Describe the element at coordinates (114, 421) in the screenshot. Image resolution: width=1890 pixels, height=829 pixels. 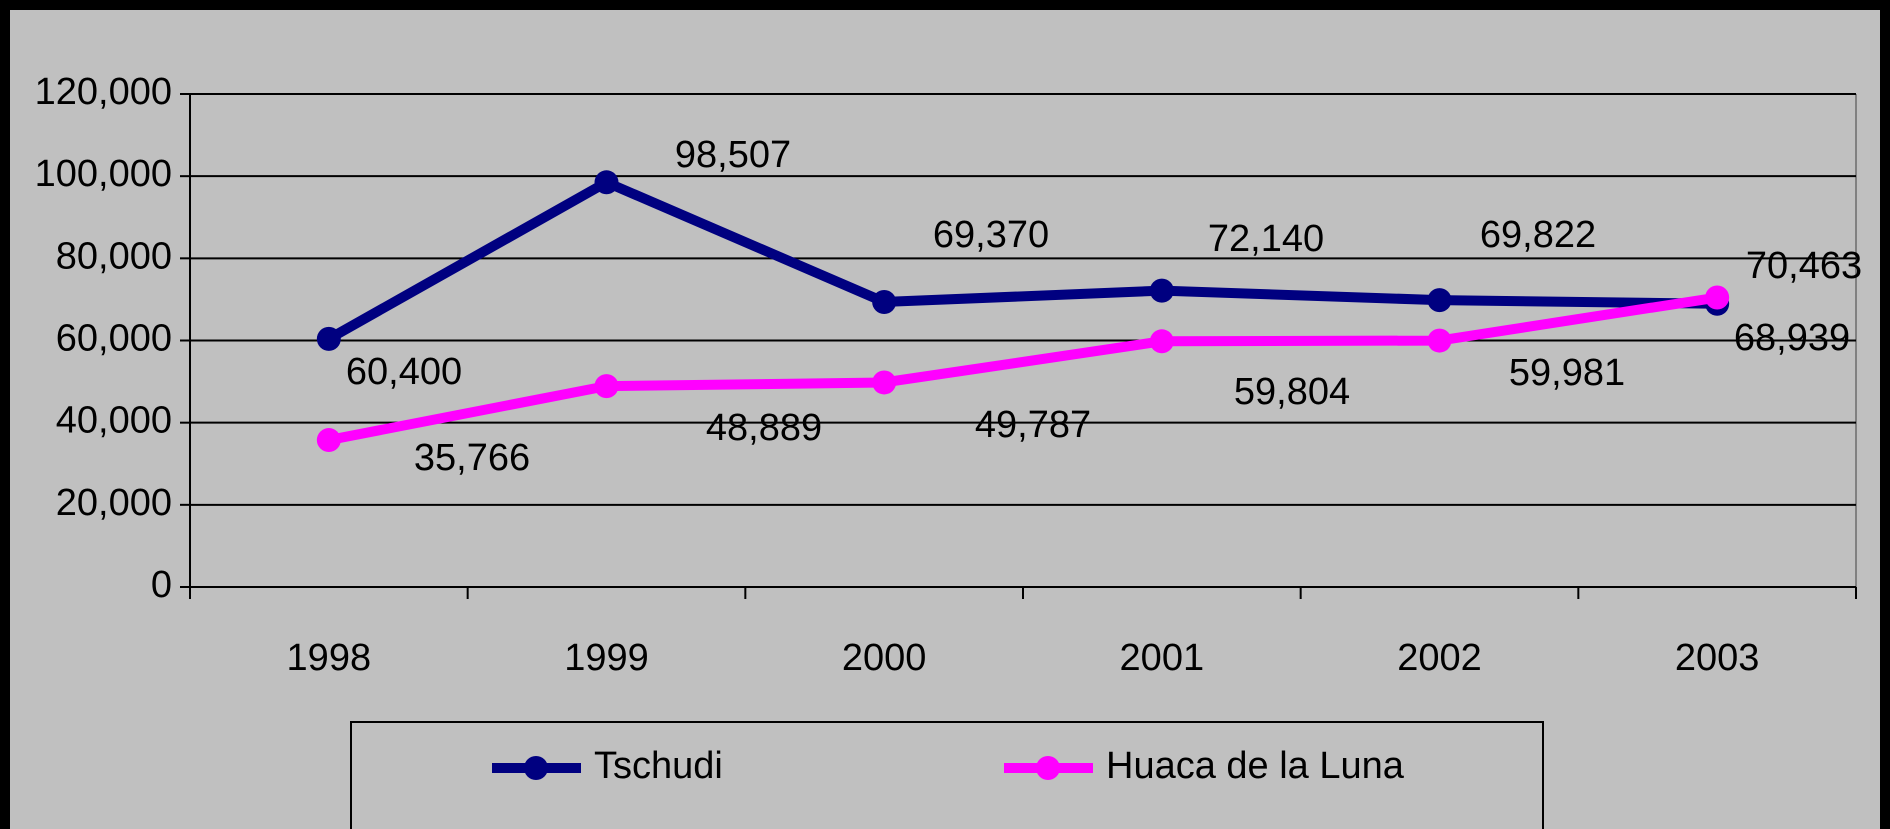
I see `y-tick-label: 40,000` at that location.